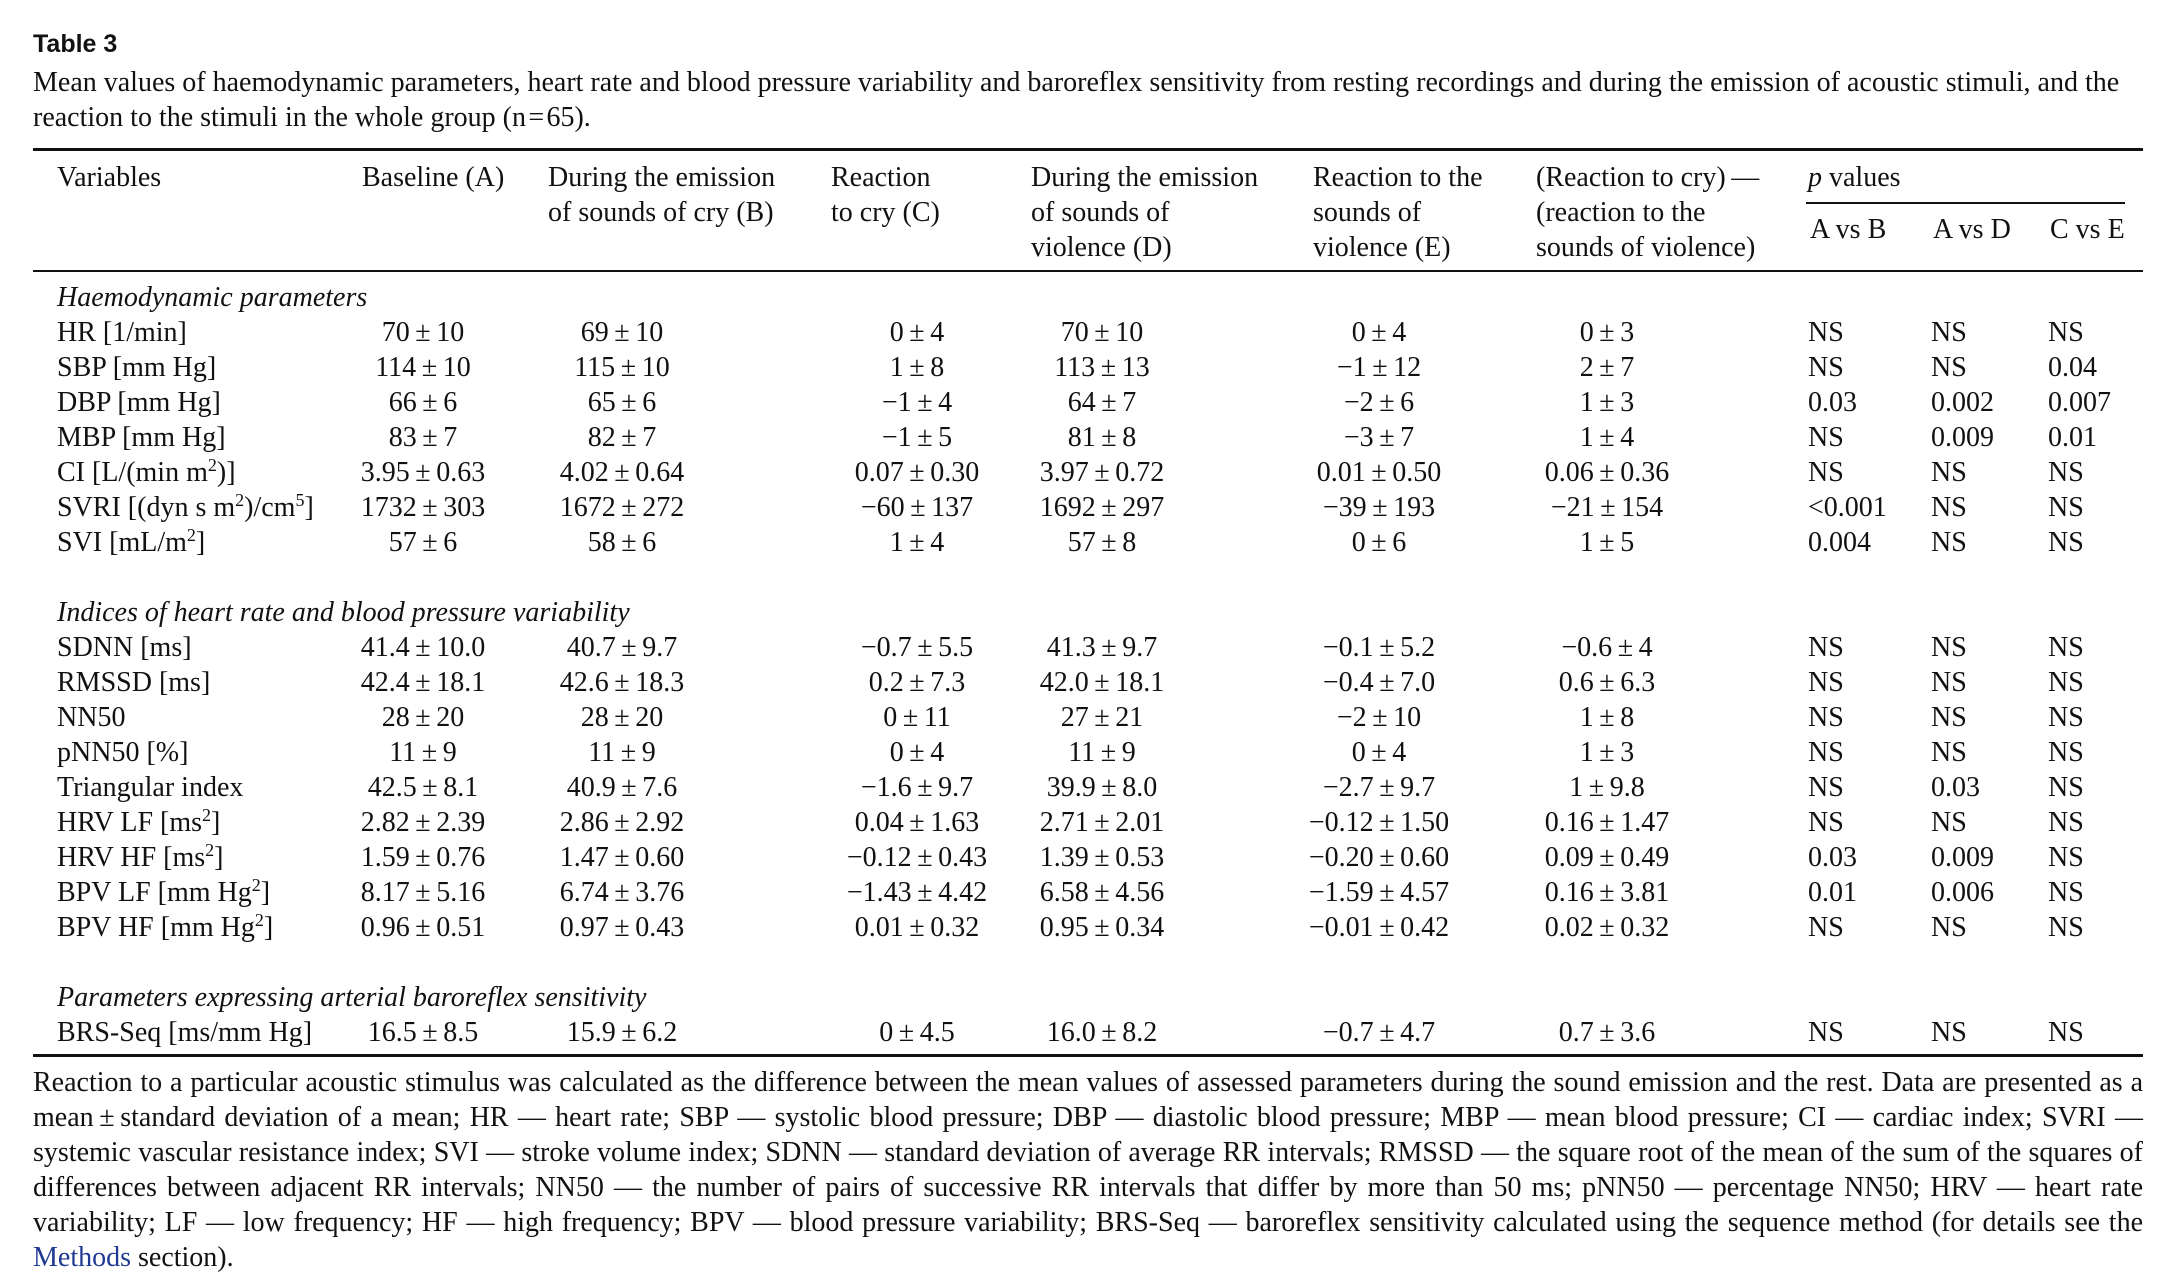  Describe the element at coordinates (433, 177) in the screenshot. I see `header-baseline: Baseline (A)` at that location.